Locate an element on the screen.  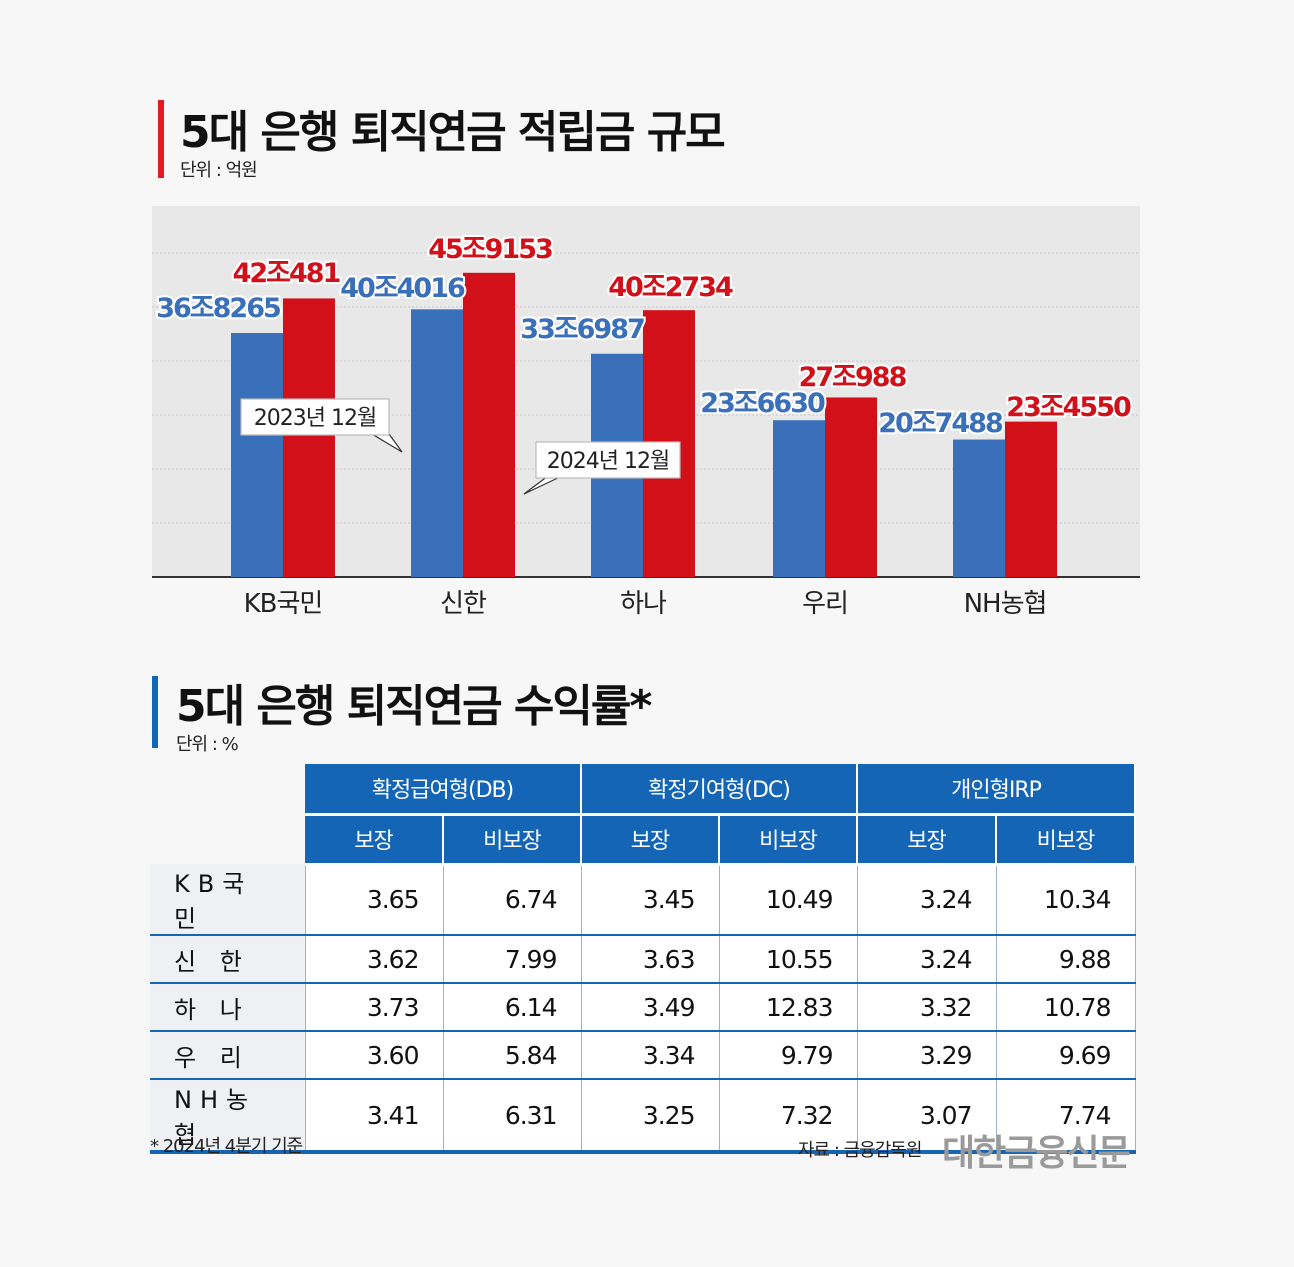
value-label-2024: 42조481 is located at coordinates (286, 273).